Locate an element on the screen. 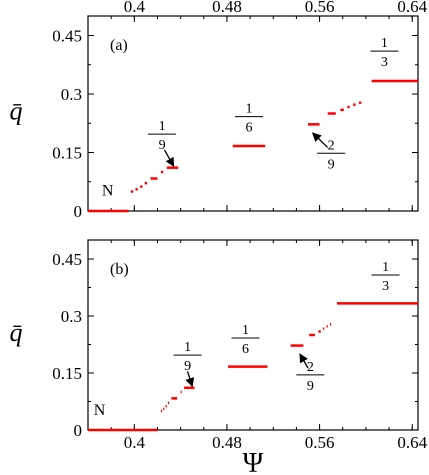 The width and height of the screenshot is (429, 475). panel-a-y-tick-label: 0.45 is located at coordinates (67, 36).